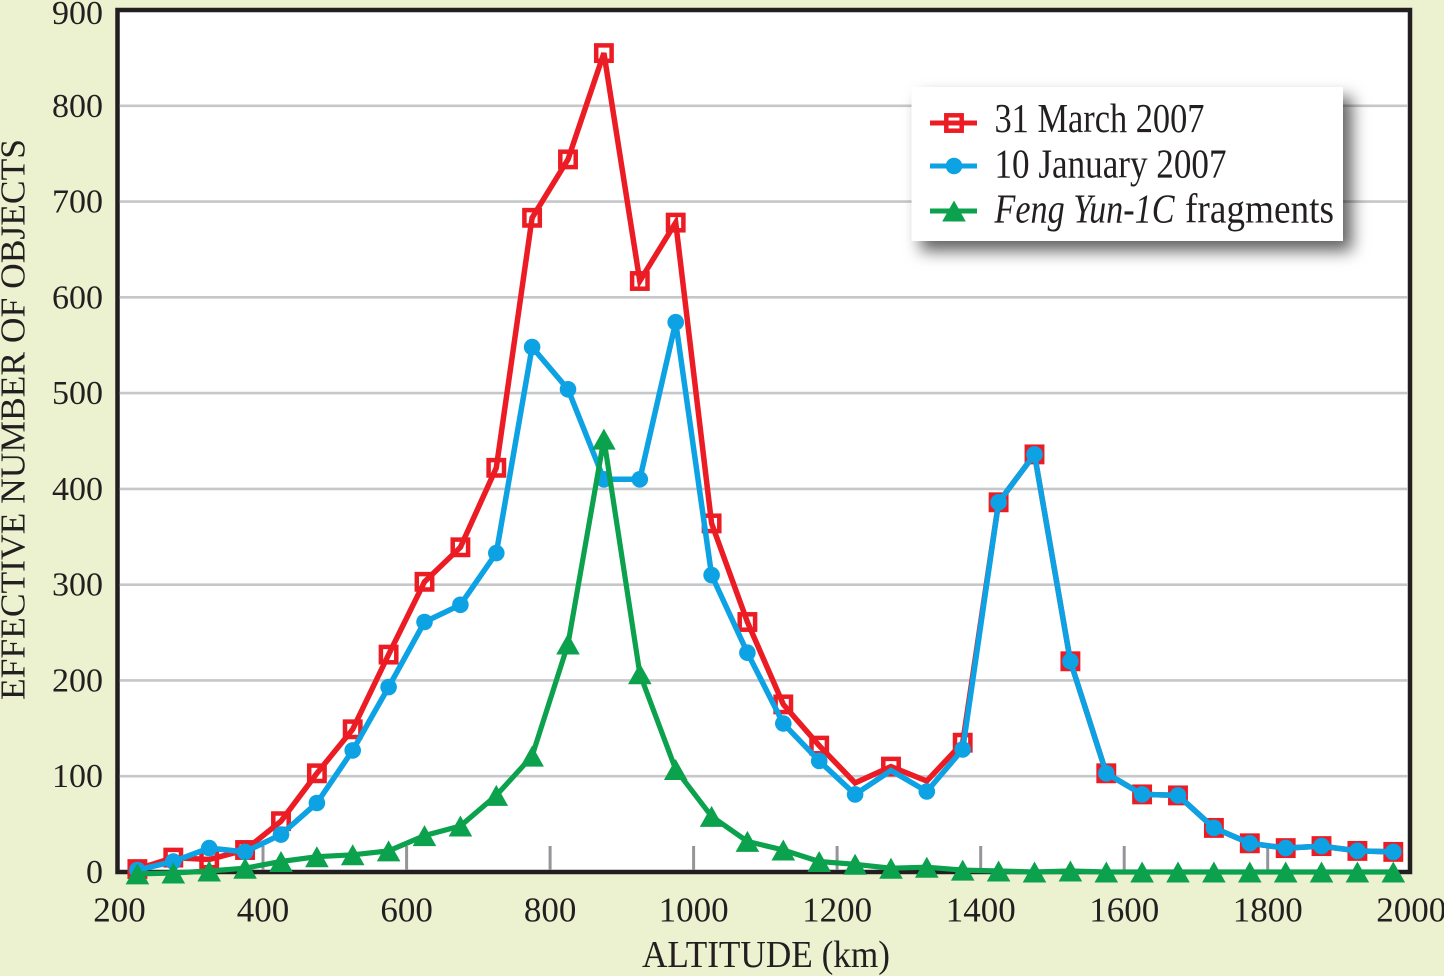 The height and width of the screenshot is (976, 1444). What do you see at coordinates (1111, 164) in the screenshot?
I see `svg-text: 10 January 2007` at bounding box center [1111, 164].